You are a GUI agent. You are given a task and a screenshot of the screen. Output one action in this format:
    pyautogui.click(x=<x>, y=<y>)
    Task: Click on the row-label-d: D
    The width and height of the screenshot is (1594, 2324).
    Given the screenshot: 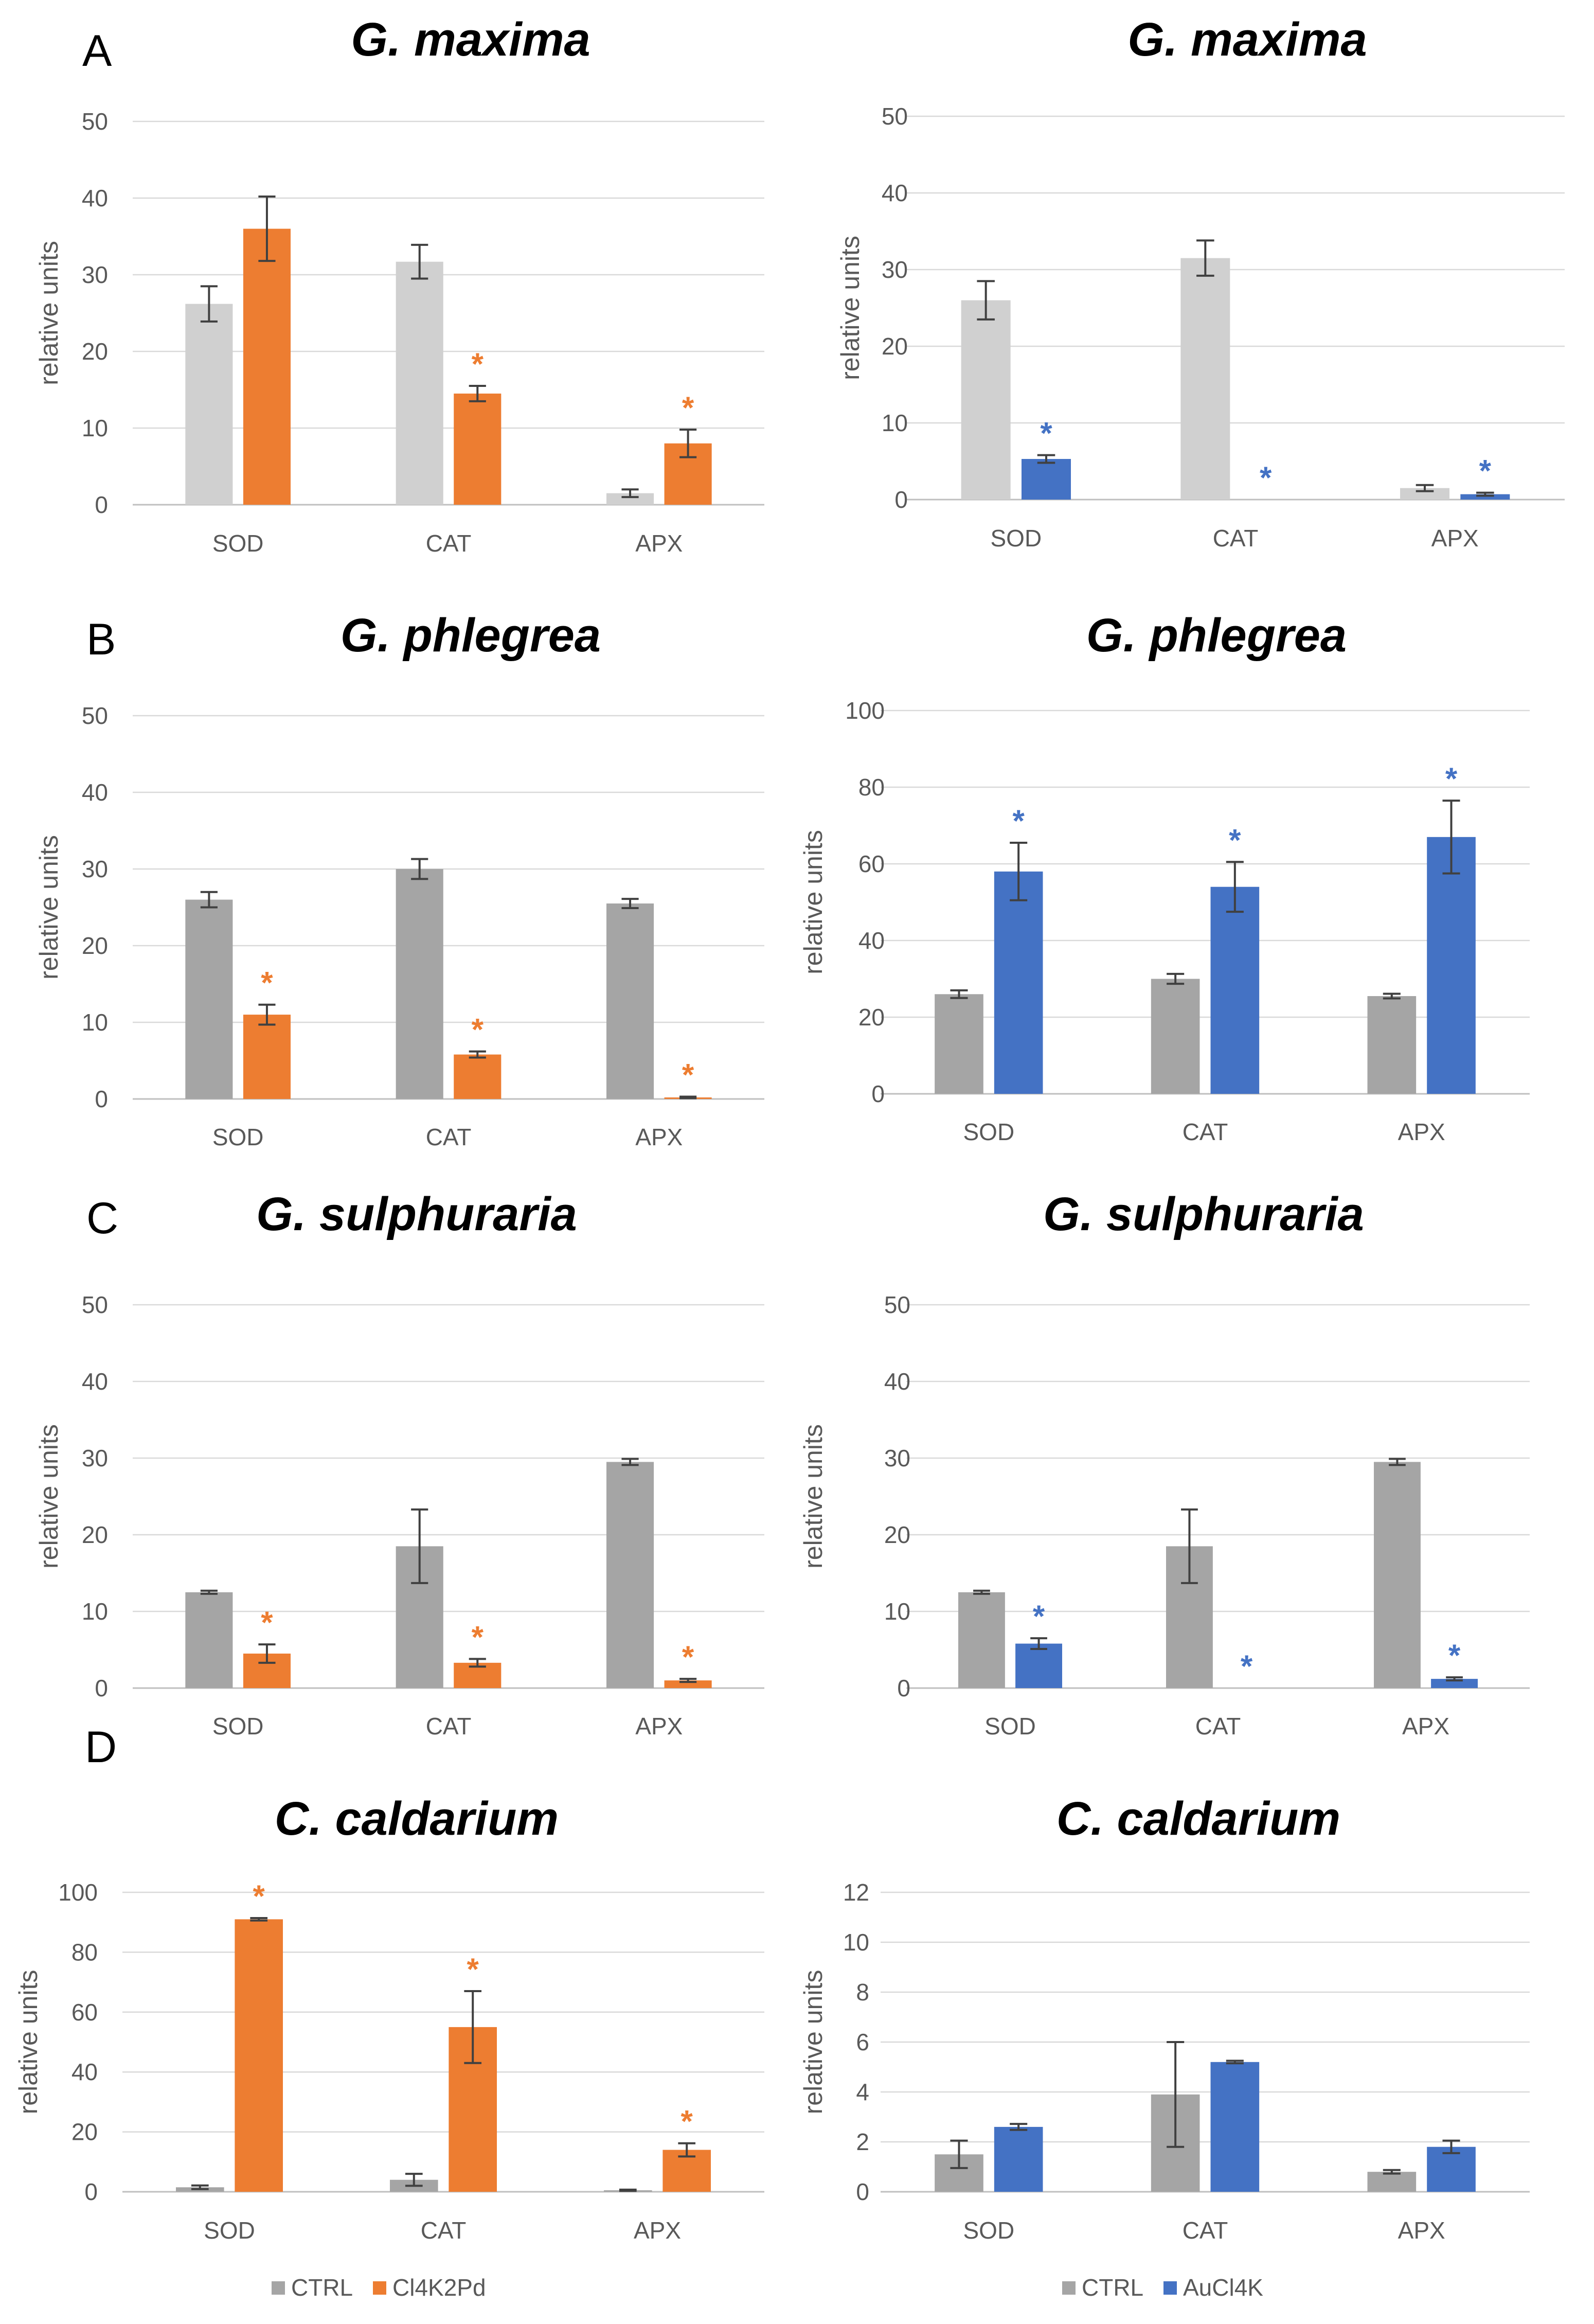 What is the action you would take?
    pyautogui.click(x=101, y=1748)
    